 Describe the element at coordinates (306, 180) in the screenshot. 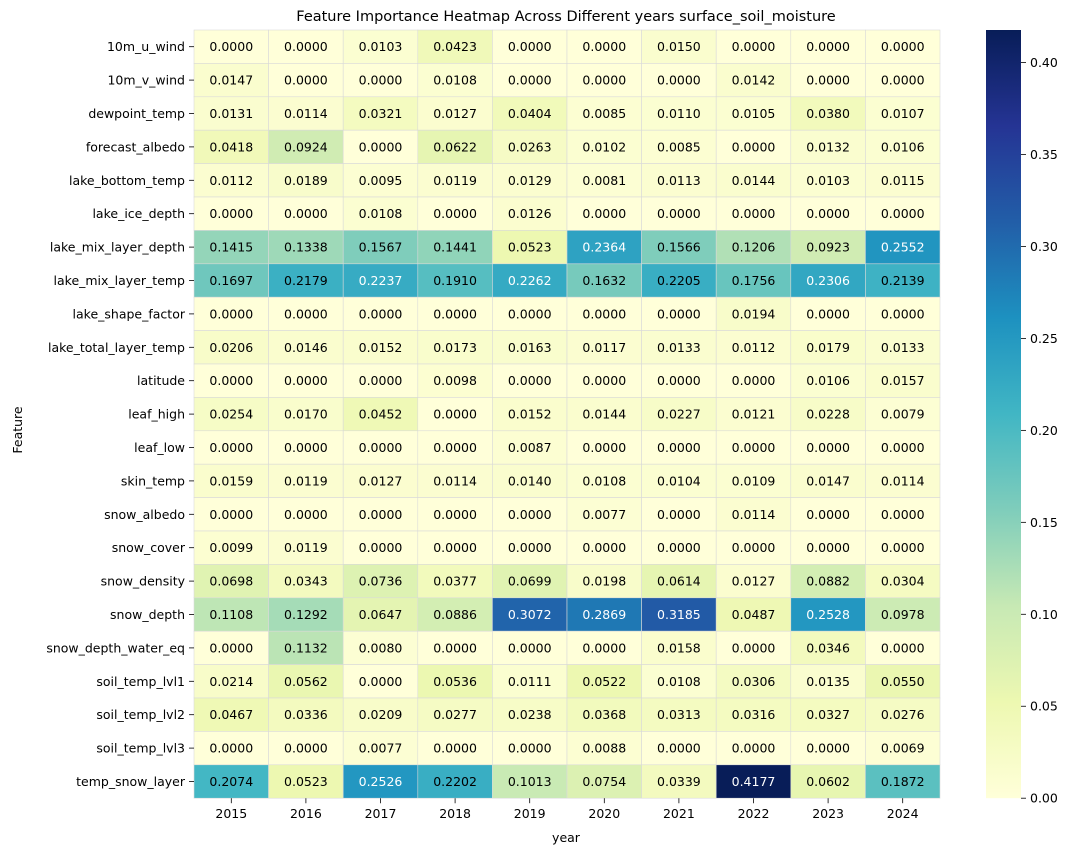

I see `heatmap-cell-lake_bottom_temp-2016` at that location.